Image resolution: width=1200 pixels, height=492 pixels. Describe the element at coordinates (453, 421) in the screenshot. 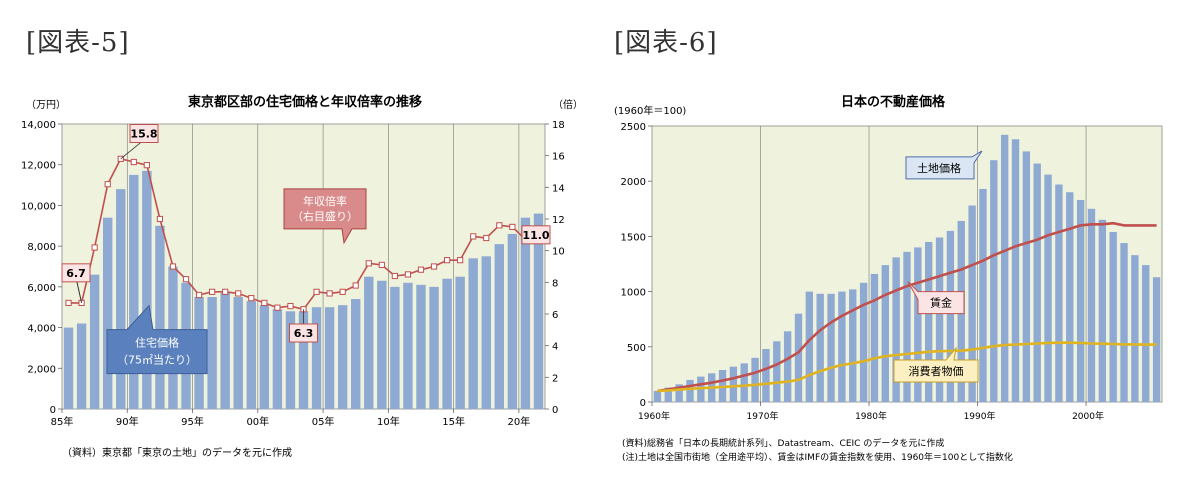

I see `x-tick-label: 15年` at that location.